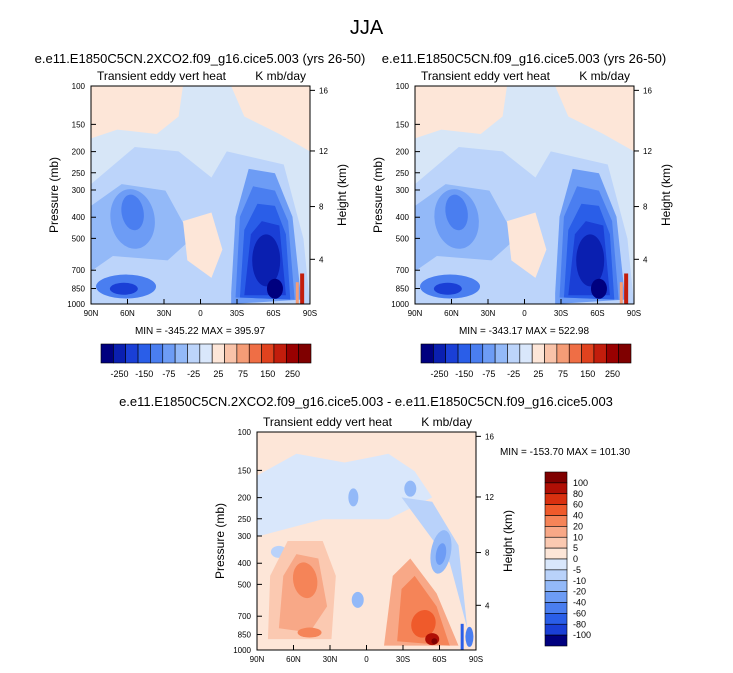 The image size is (733, 673). I want to click on colorbar-label: 5, so click(575, 548).